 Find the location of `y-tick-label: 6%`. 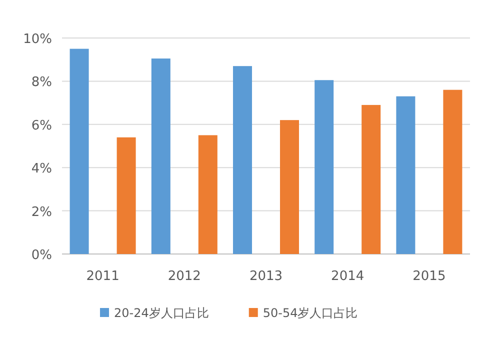

y-tick-label: 6% is located at coordinates (41, 126).